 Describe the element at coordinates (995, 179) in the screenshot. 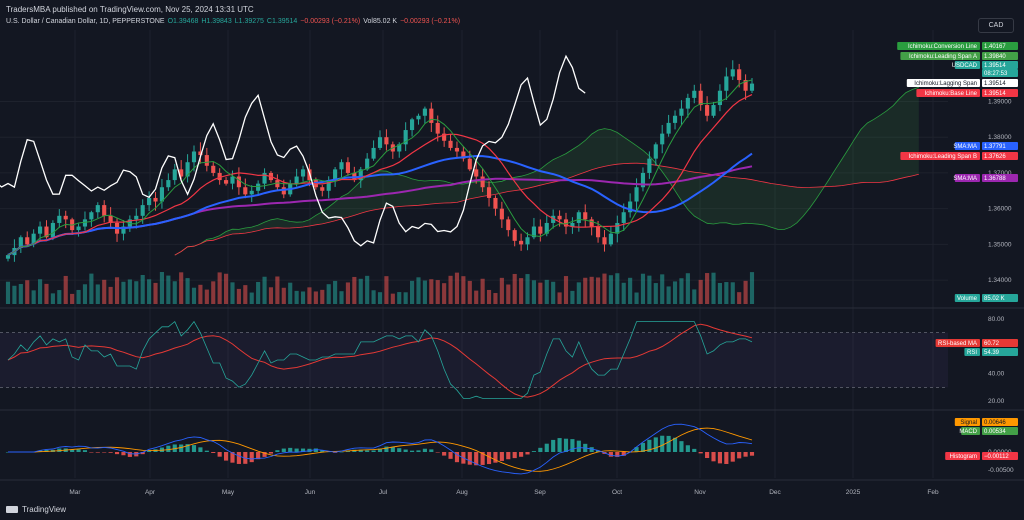

I see `sma-purple-tag-value: 1.36788` at that location.